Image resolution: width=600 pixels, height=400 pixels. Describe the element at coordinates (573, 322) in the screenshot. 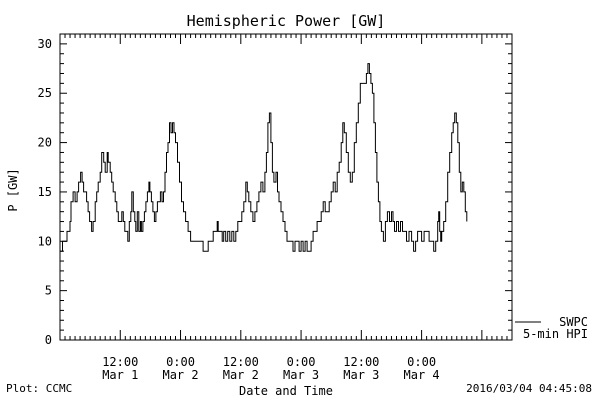

I see `legend-label-line1: SWPC` at that location.